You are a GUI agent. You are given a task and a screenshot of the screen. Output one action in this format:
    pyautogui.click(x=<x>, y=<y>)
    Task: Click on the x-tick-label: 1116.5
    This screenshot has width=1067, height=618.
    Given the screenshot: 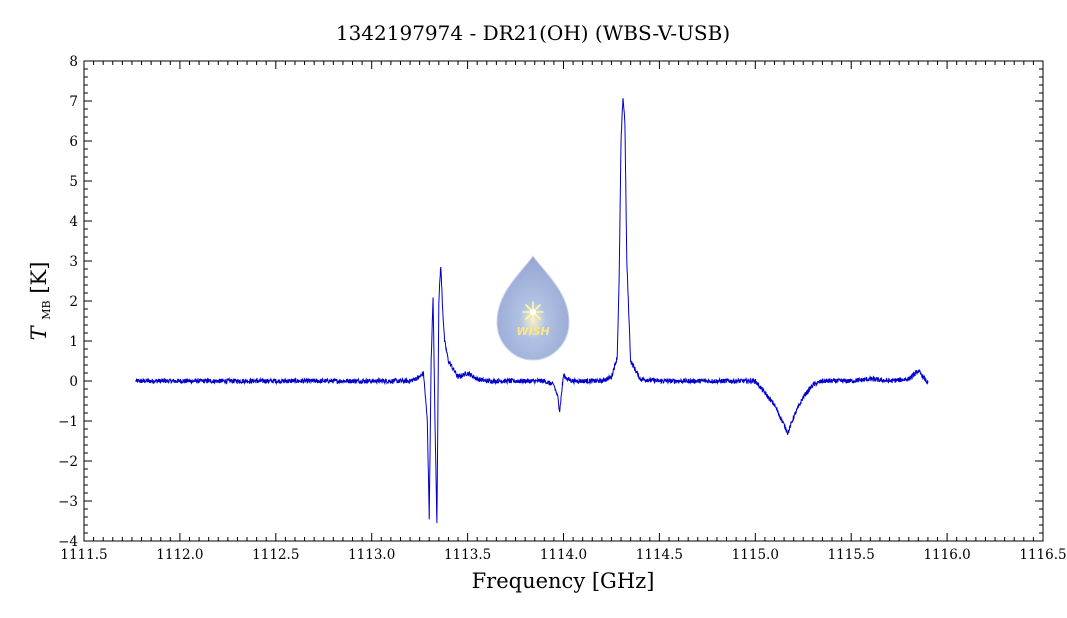 What is the action you would take?
    pyautogui.click(x=1042, y=555)
    